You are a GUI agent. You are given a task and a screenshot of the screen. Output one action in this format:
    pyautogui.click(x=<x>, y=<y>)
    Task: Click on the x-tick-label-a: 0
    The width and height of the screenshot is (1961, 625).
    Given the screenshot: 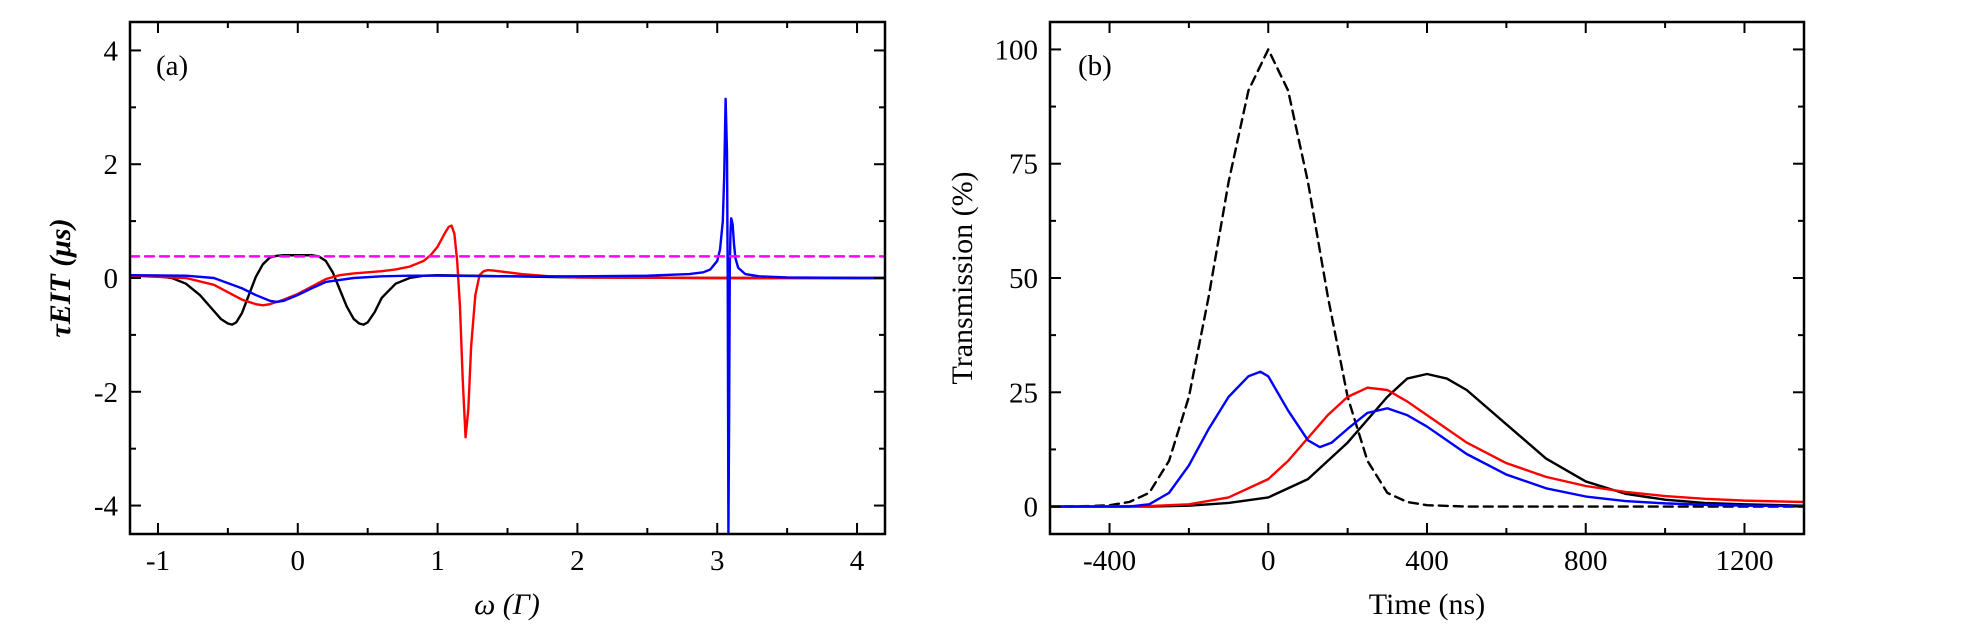 What is the action you would take?
    pyautogui.click(x=298, y=561)
    